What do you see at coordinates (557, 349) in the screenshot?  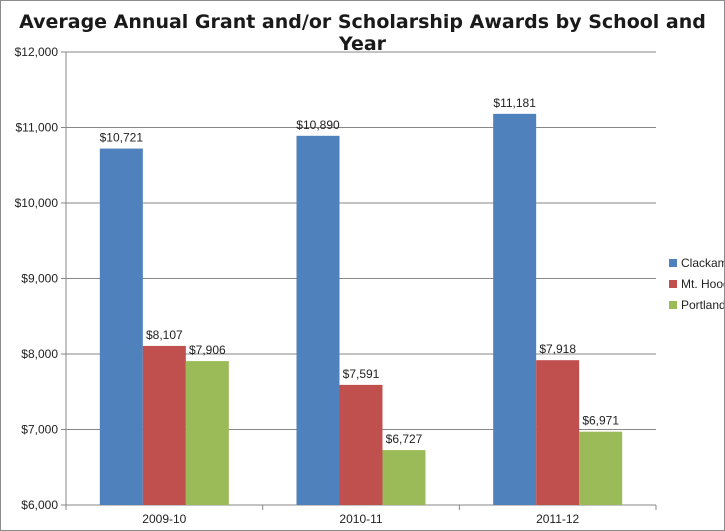 I see `data-label: $7,918` at bounding box center [557, 349].